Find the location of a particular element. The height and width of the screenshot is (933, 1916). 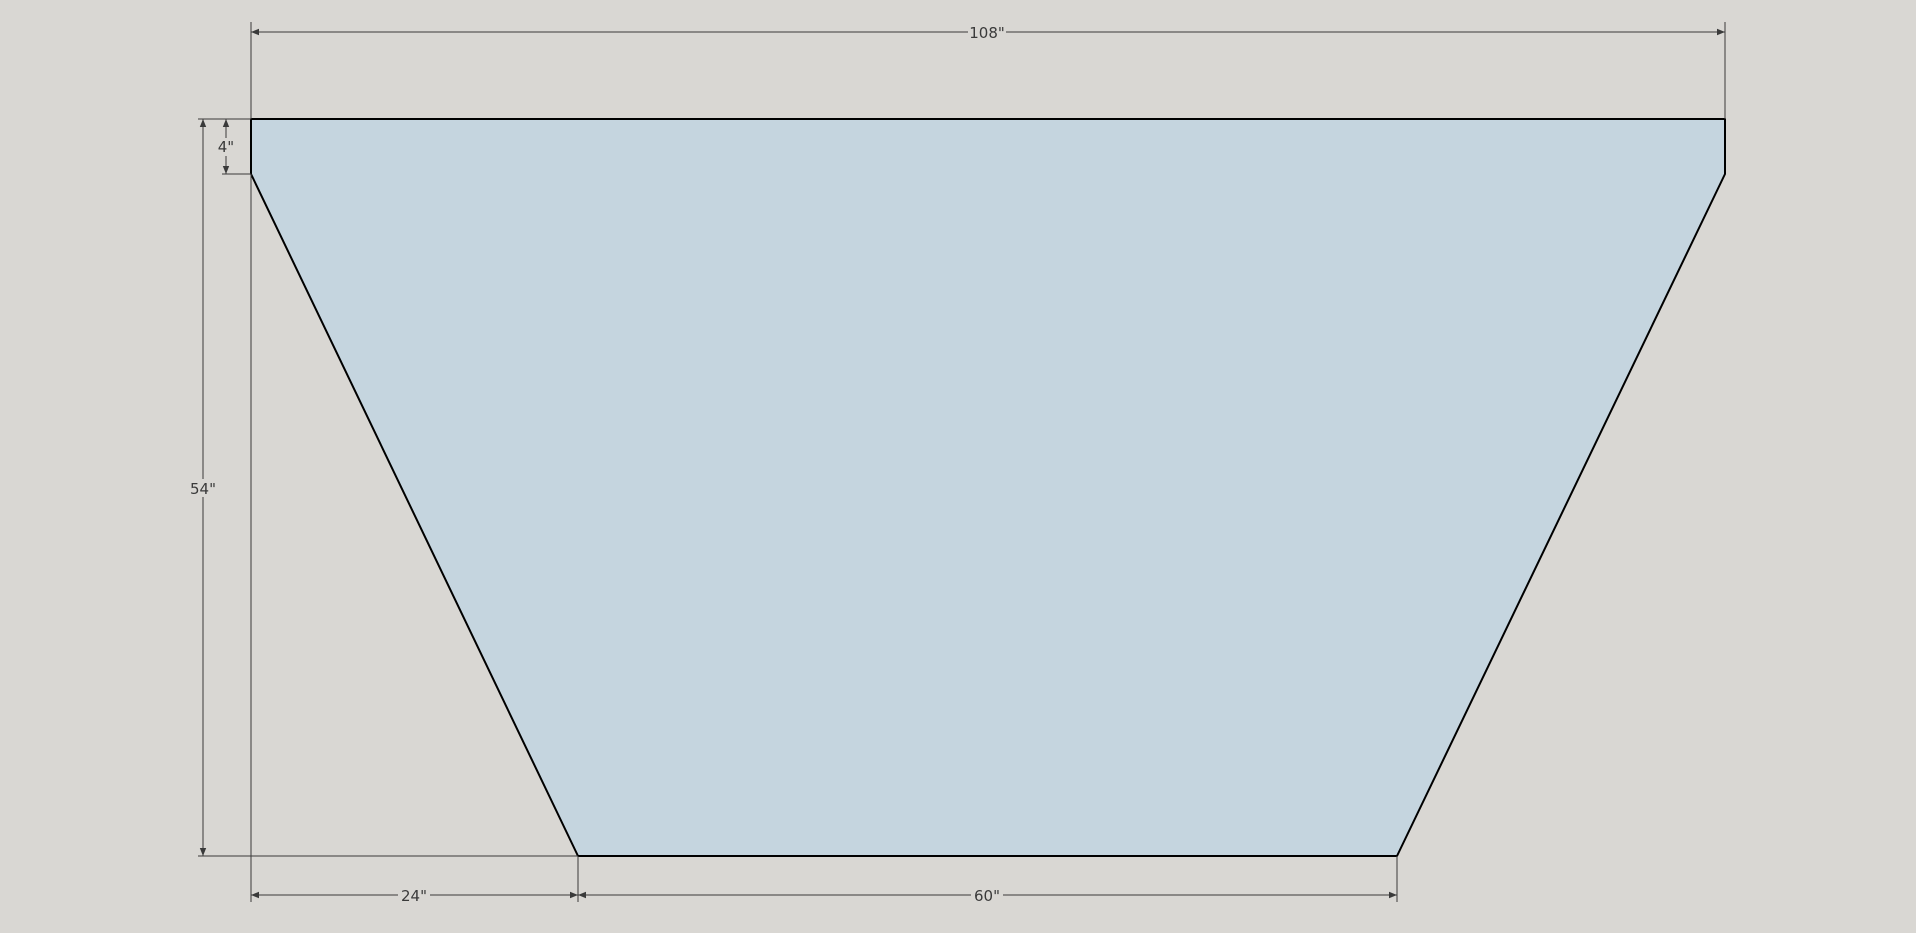

dimension-top-vertical-edge: 4" is located at coordinates (226, 146).